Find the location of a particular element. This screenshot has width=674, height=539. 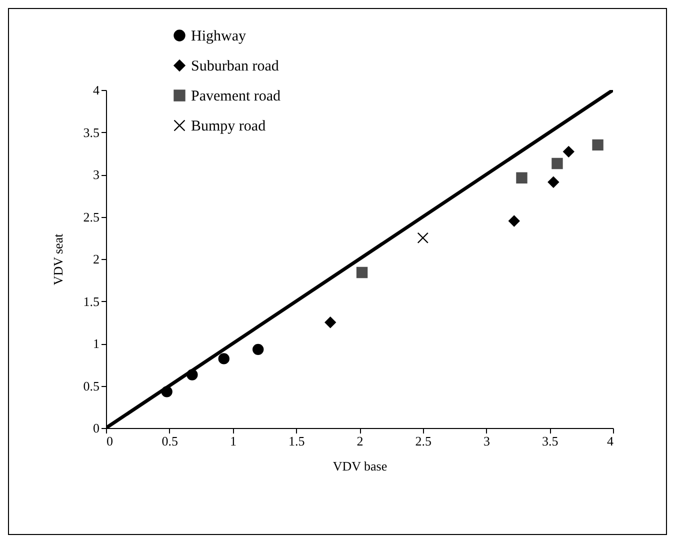

legend-label: Pavement road is located at coordinates (236, 96).